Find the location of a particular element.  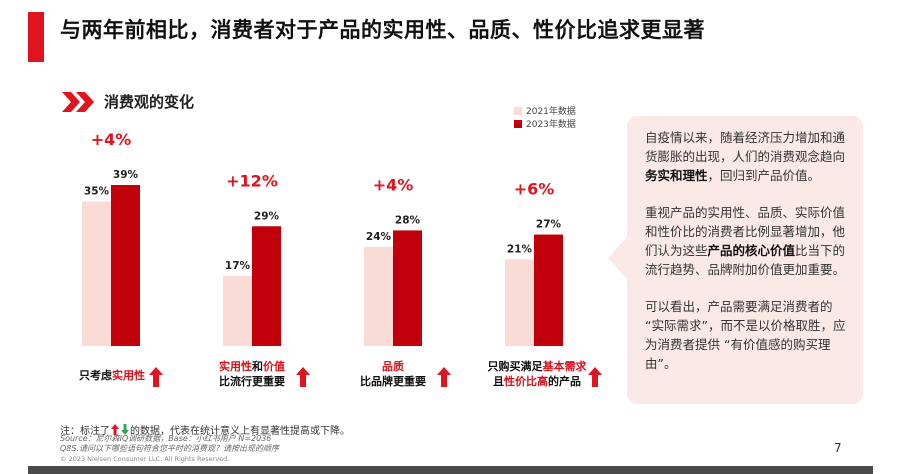

decrease-arrow-icon is located at coordinates (125, 429).